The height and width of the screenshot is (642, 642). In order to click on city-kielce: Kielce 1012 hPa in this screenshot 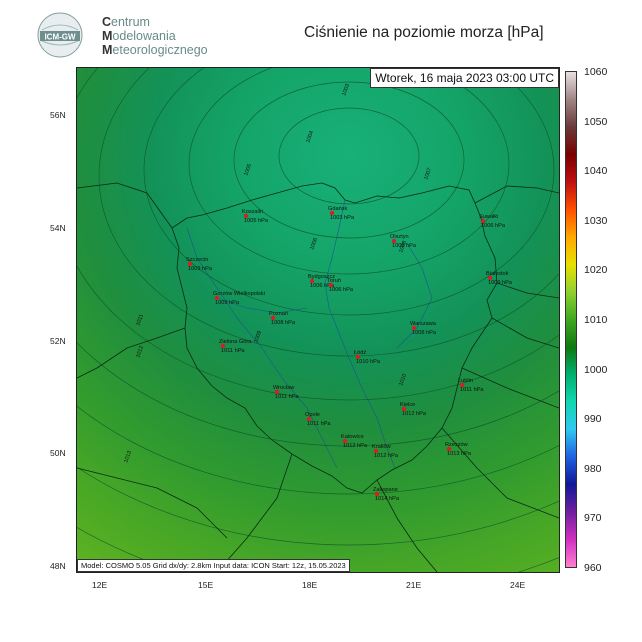, I will do `click(413, 409)`.